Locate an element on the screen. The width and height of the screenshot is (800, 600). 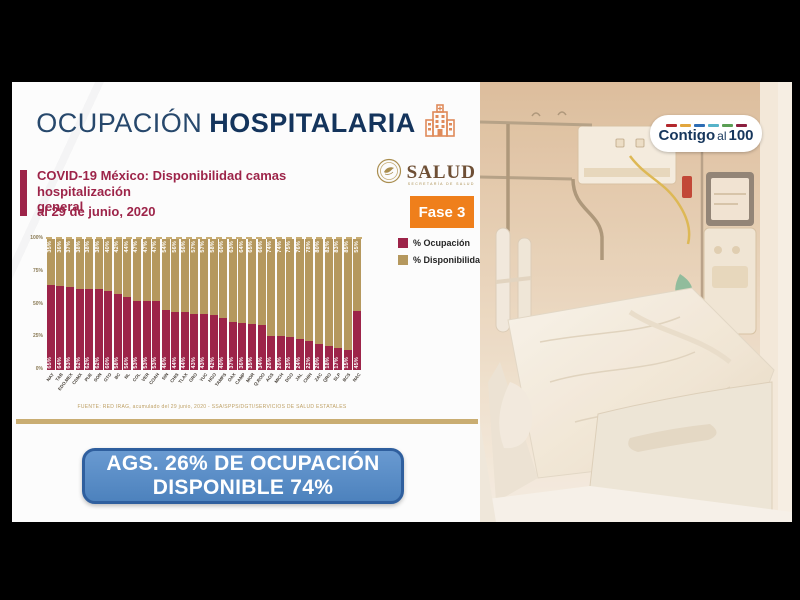
bar-SON: 38% 62% SON is located at coordinates (98, 311).